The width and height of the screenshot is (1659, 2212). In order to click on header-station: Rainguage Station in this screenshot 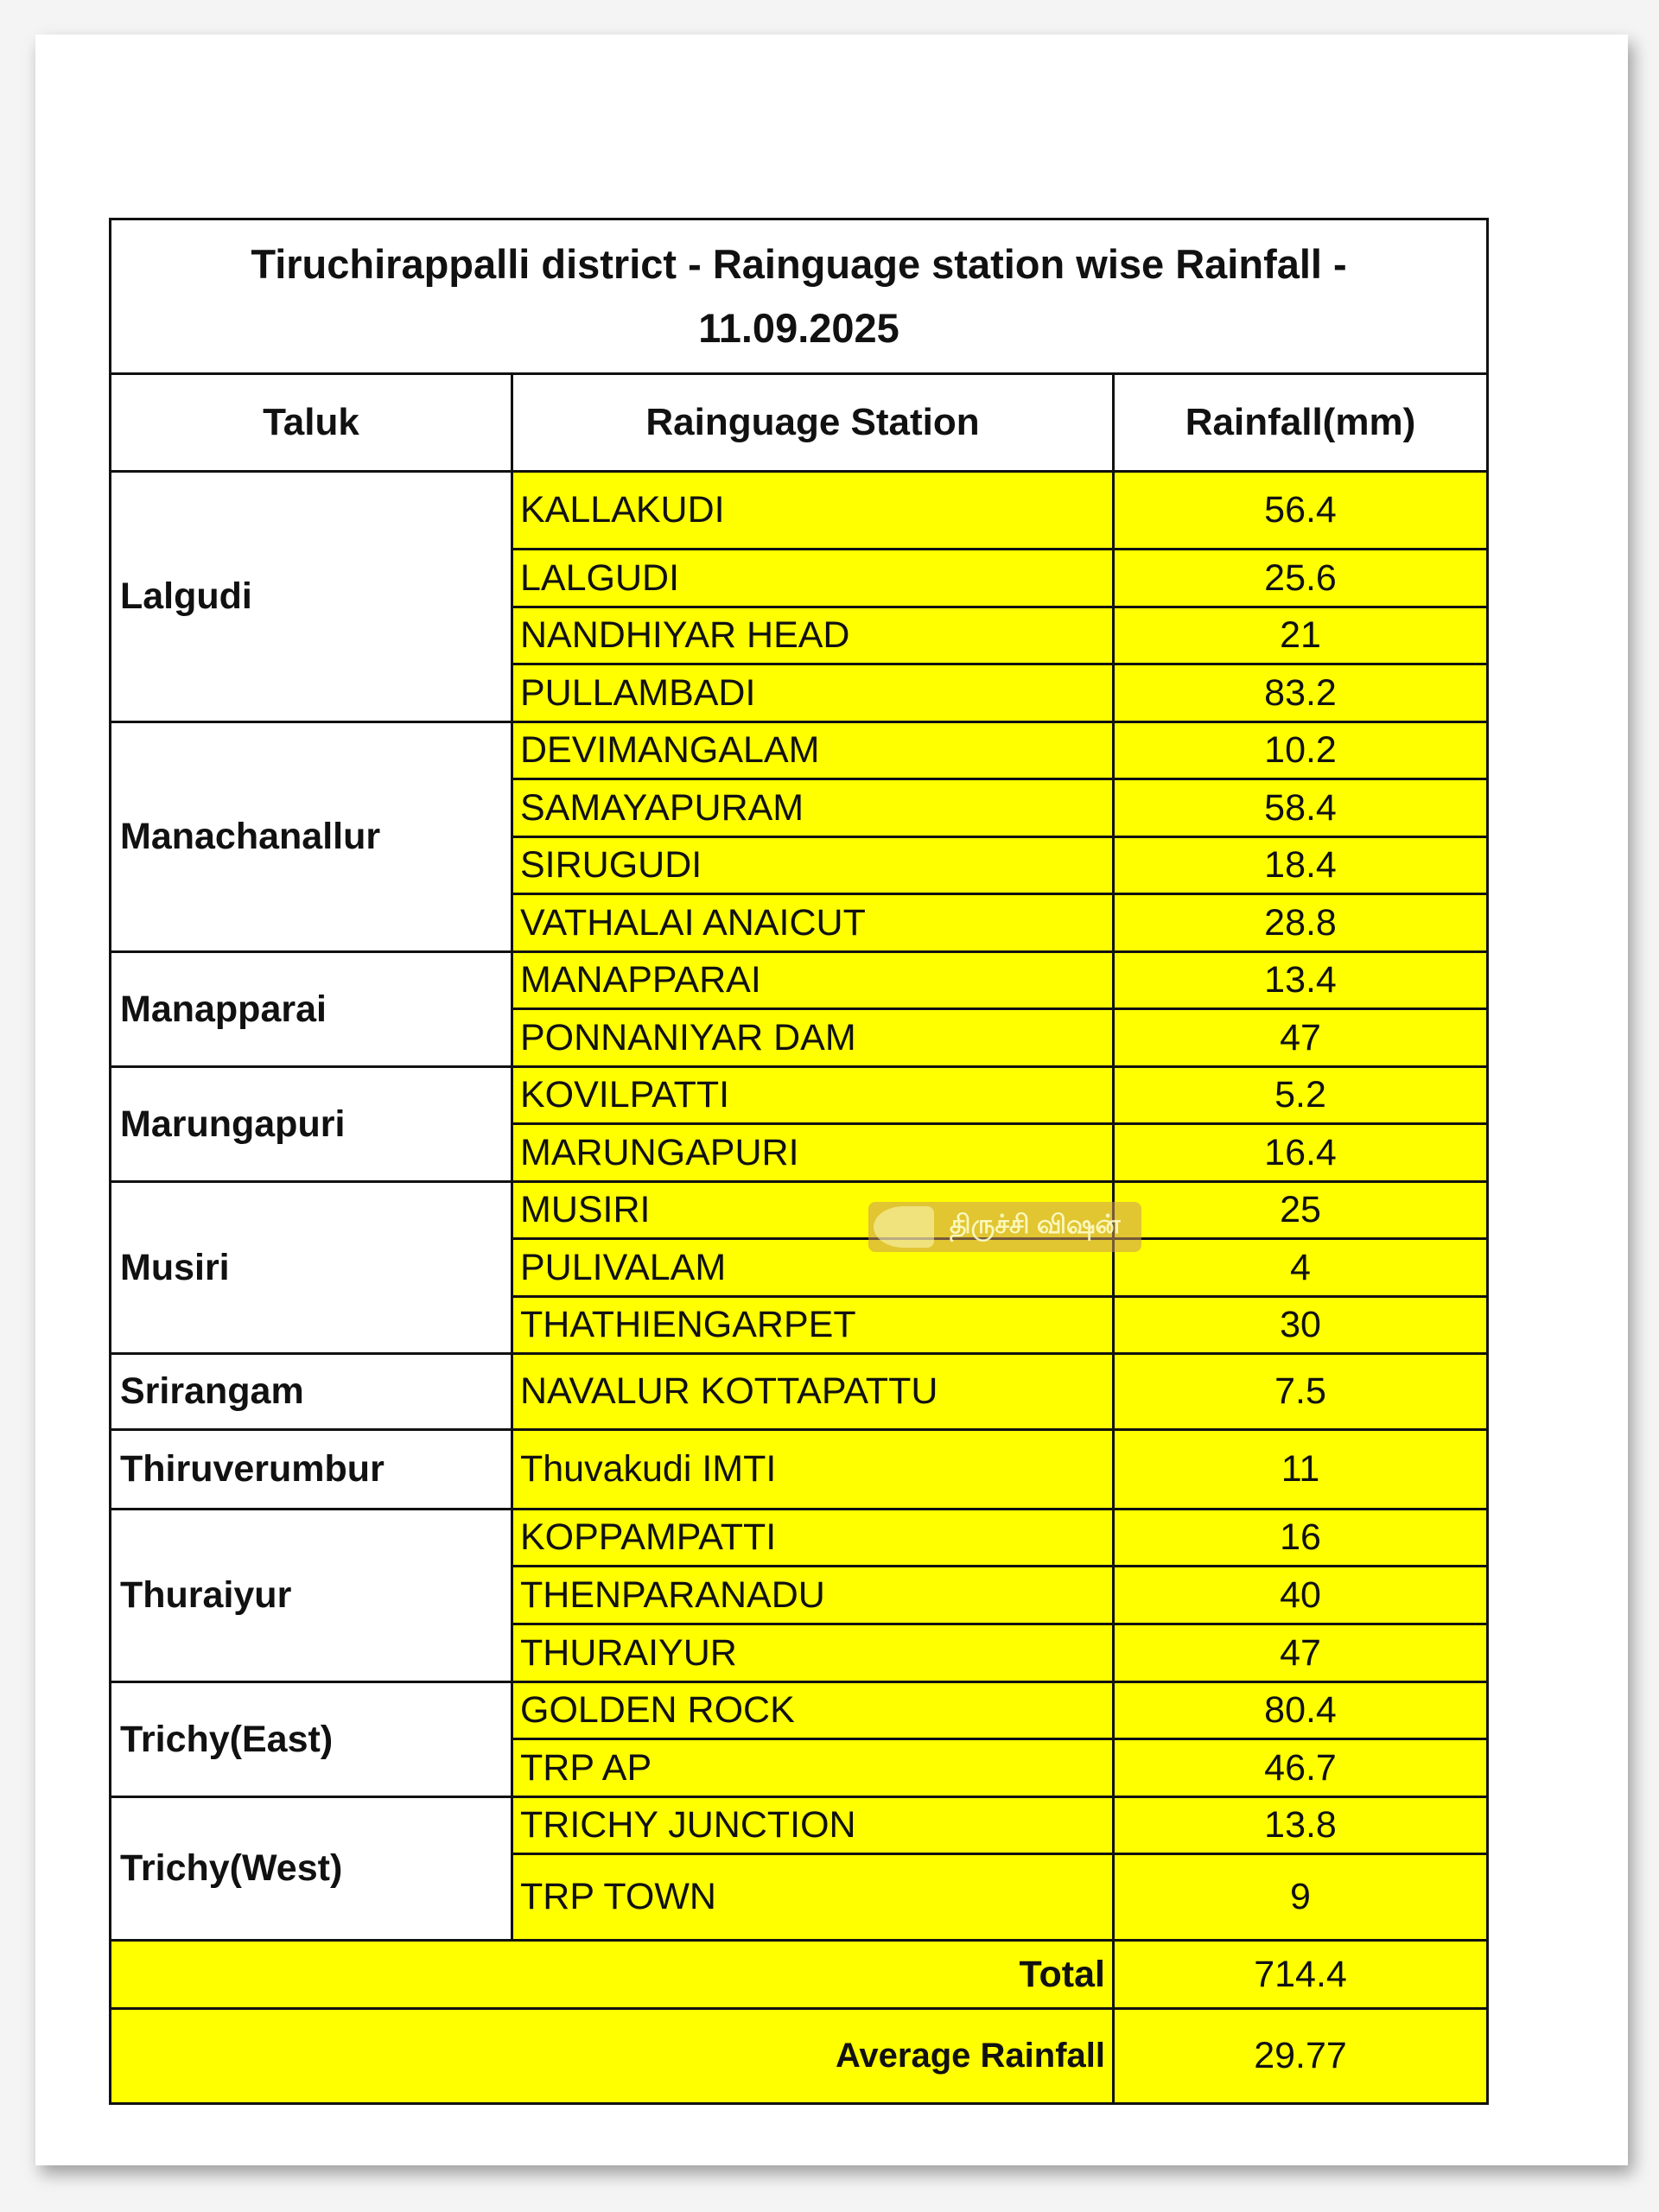, I will do `click(813, 422)`.